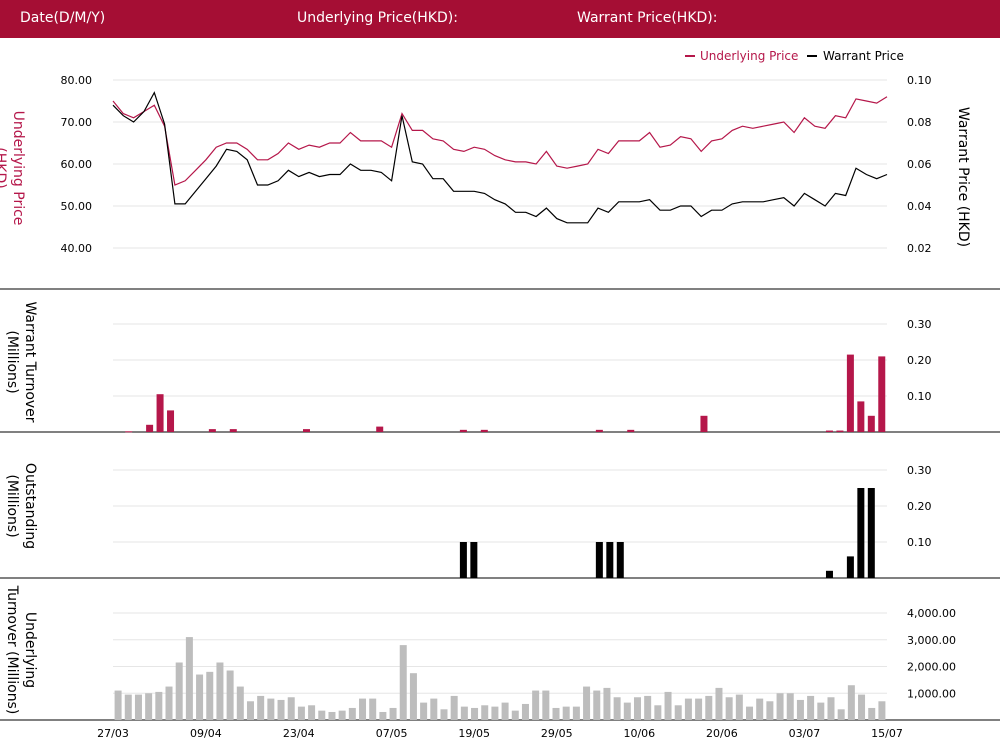 The image size is (1000, 751). What do you see at coordinates (863, 56) in the screenshot?
I see `legend-warrant-label: Warrant Price` at bounding box center [863, 56].